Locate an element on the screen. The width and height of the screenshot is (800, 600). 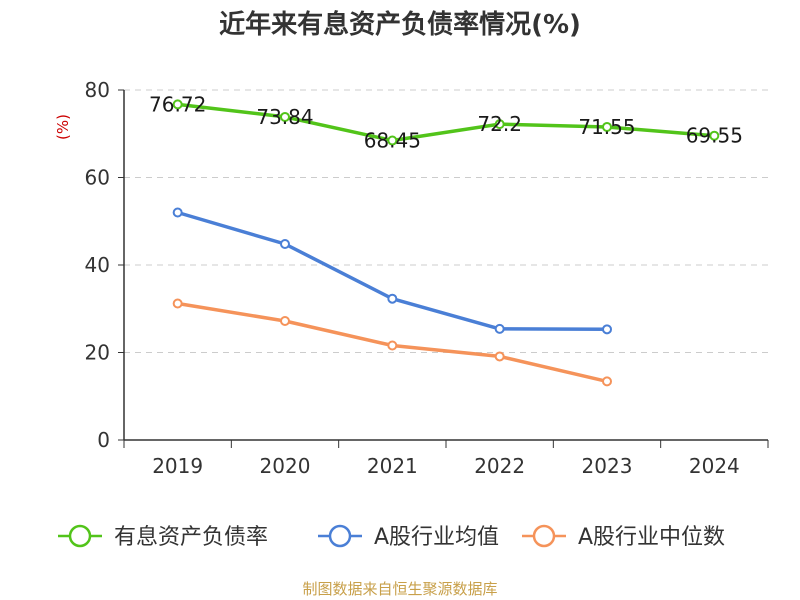
legend-label: A股行业中位数 is located at coordinates (651, 537).